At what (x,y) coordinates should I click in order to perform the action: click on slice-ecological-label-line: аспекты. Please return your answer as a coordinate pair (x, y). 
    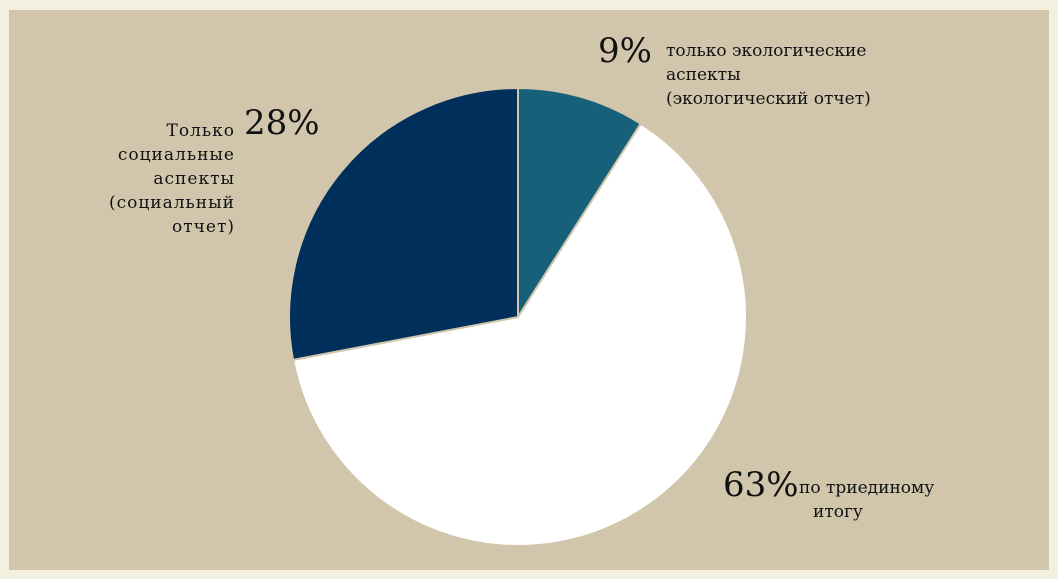
    Looking at the image, I should click on (703, 75).